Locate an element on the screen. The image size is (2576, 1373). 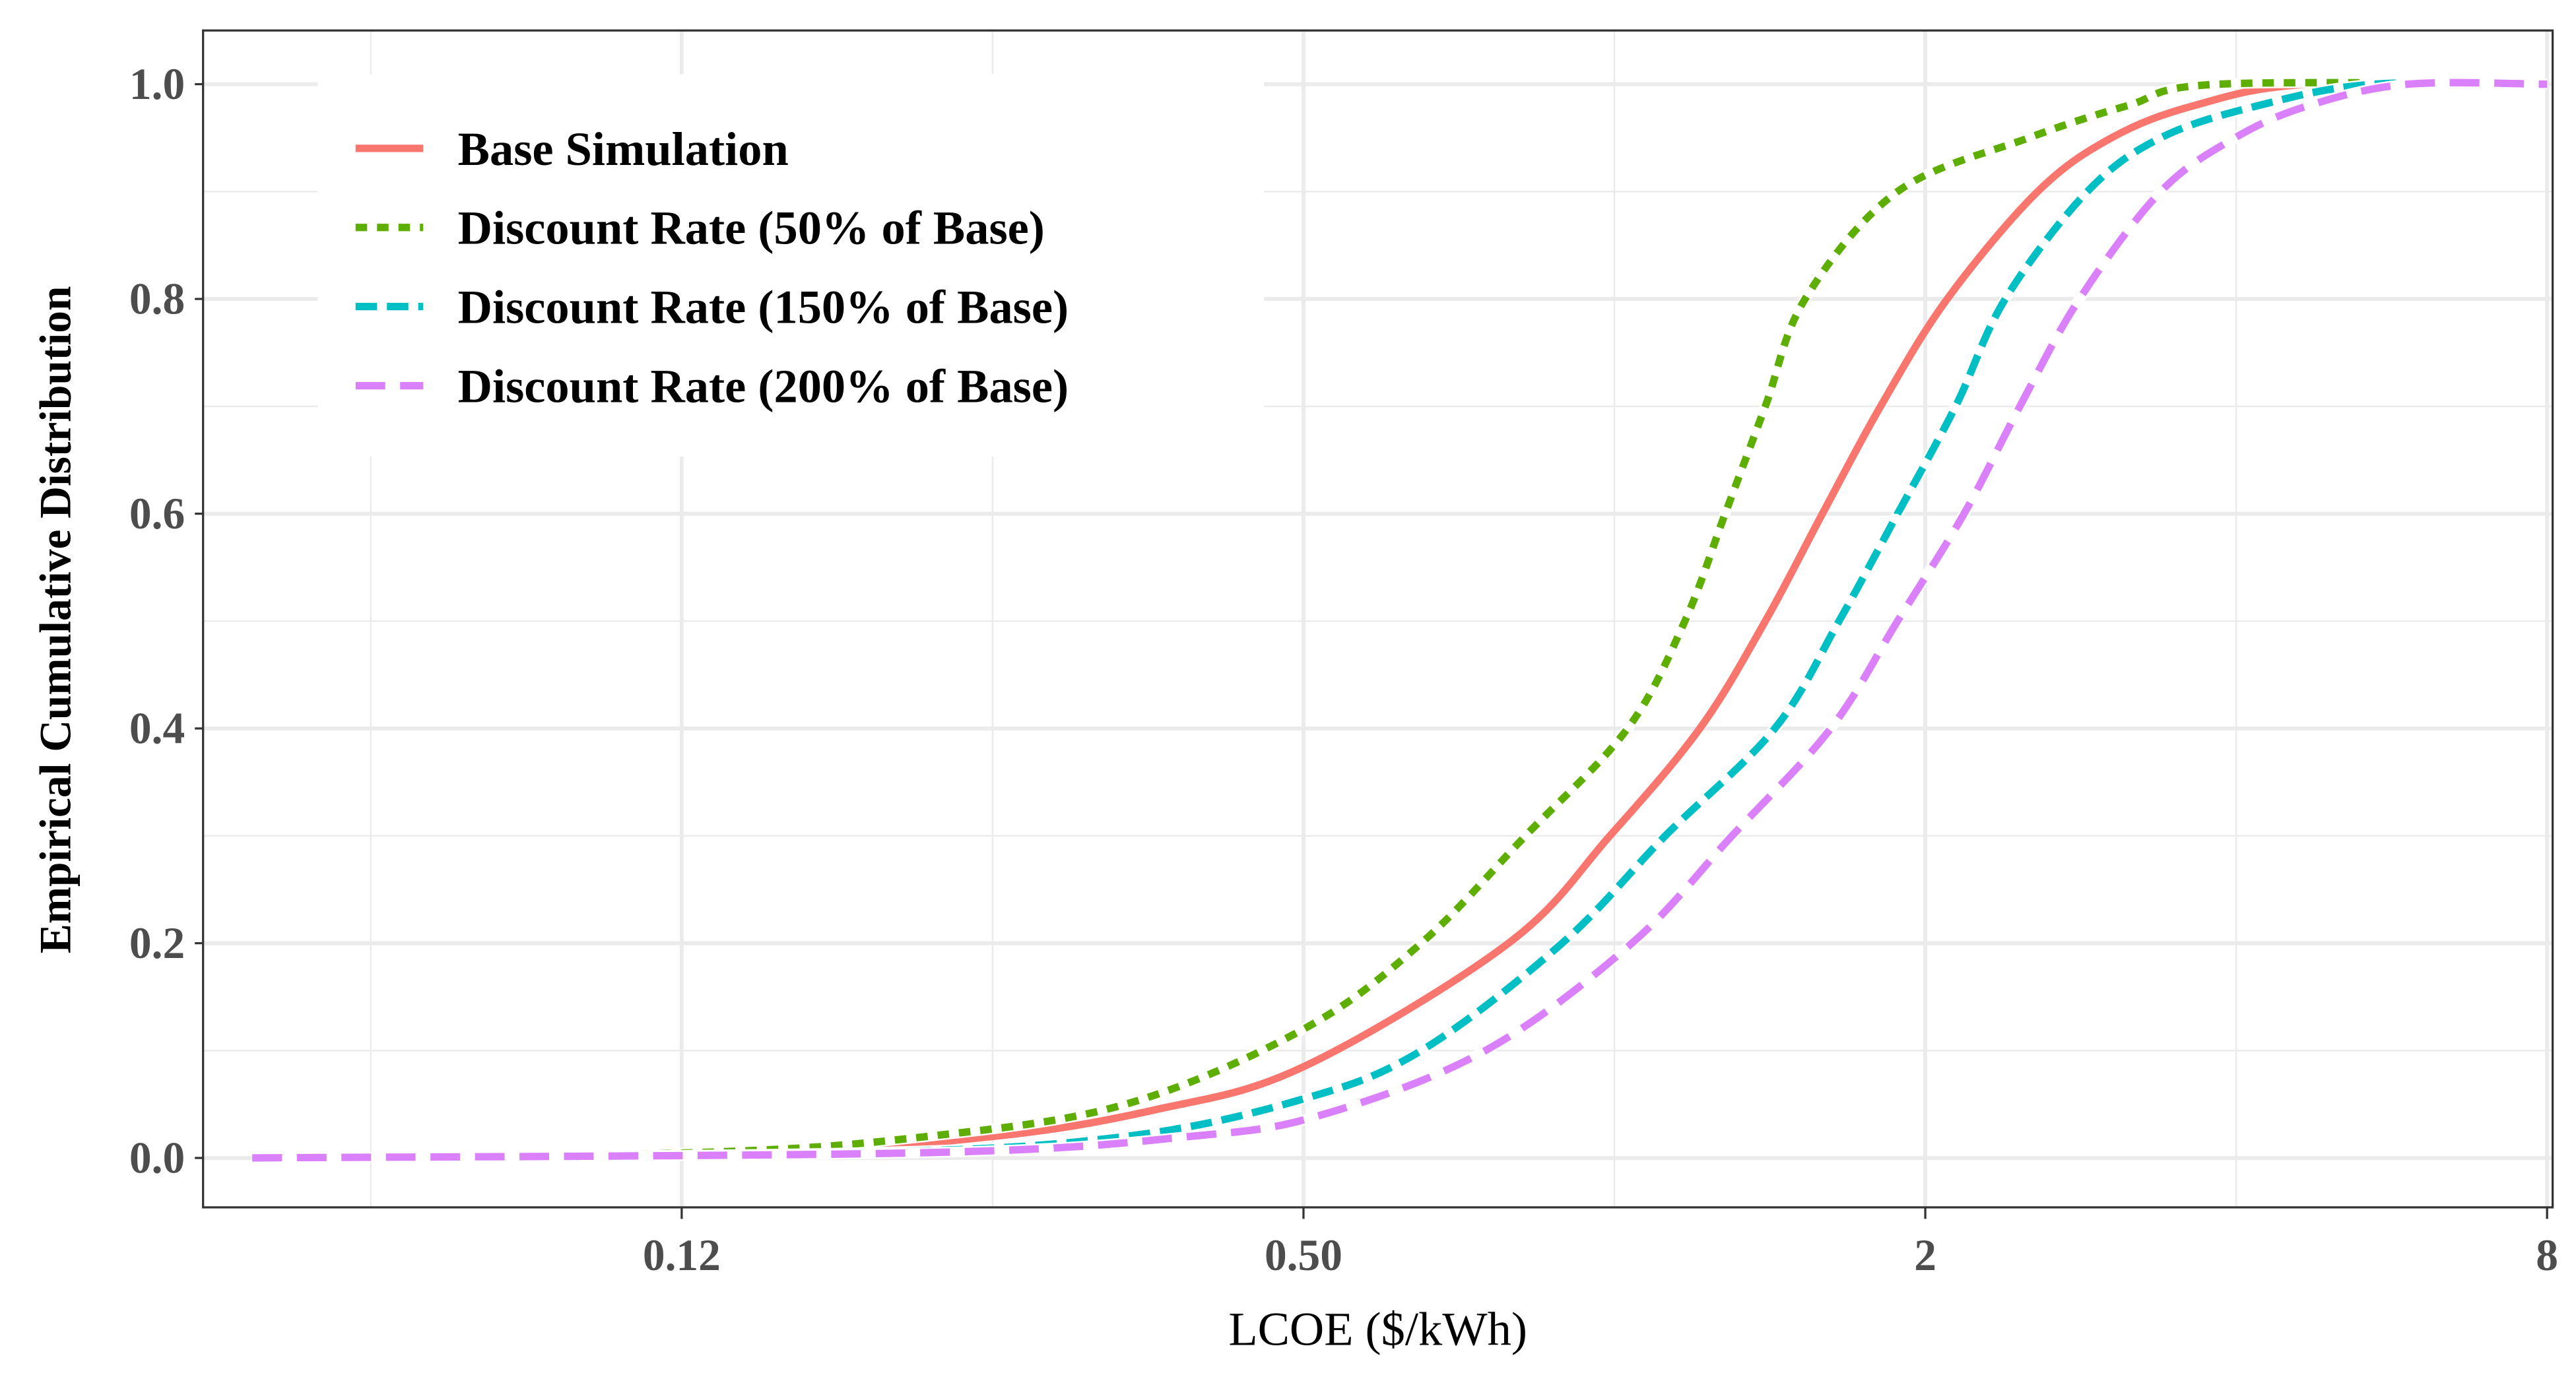
x-axis-title: LCOE ($/kWh) is located at coordinates (1377, 1329).